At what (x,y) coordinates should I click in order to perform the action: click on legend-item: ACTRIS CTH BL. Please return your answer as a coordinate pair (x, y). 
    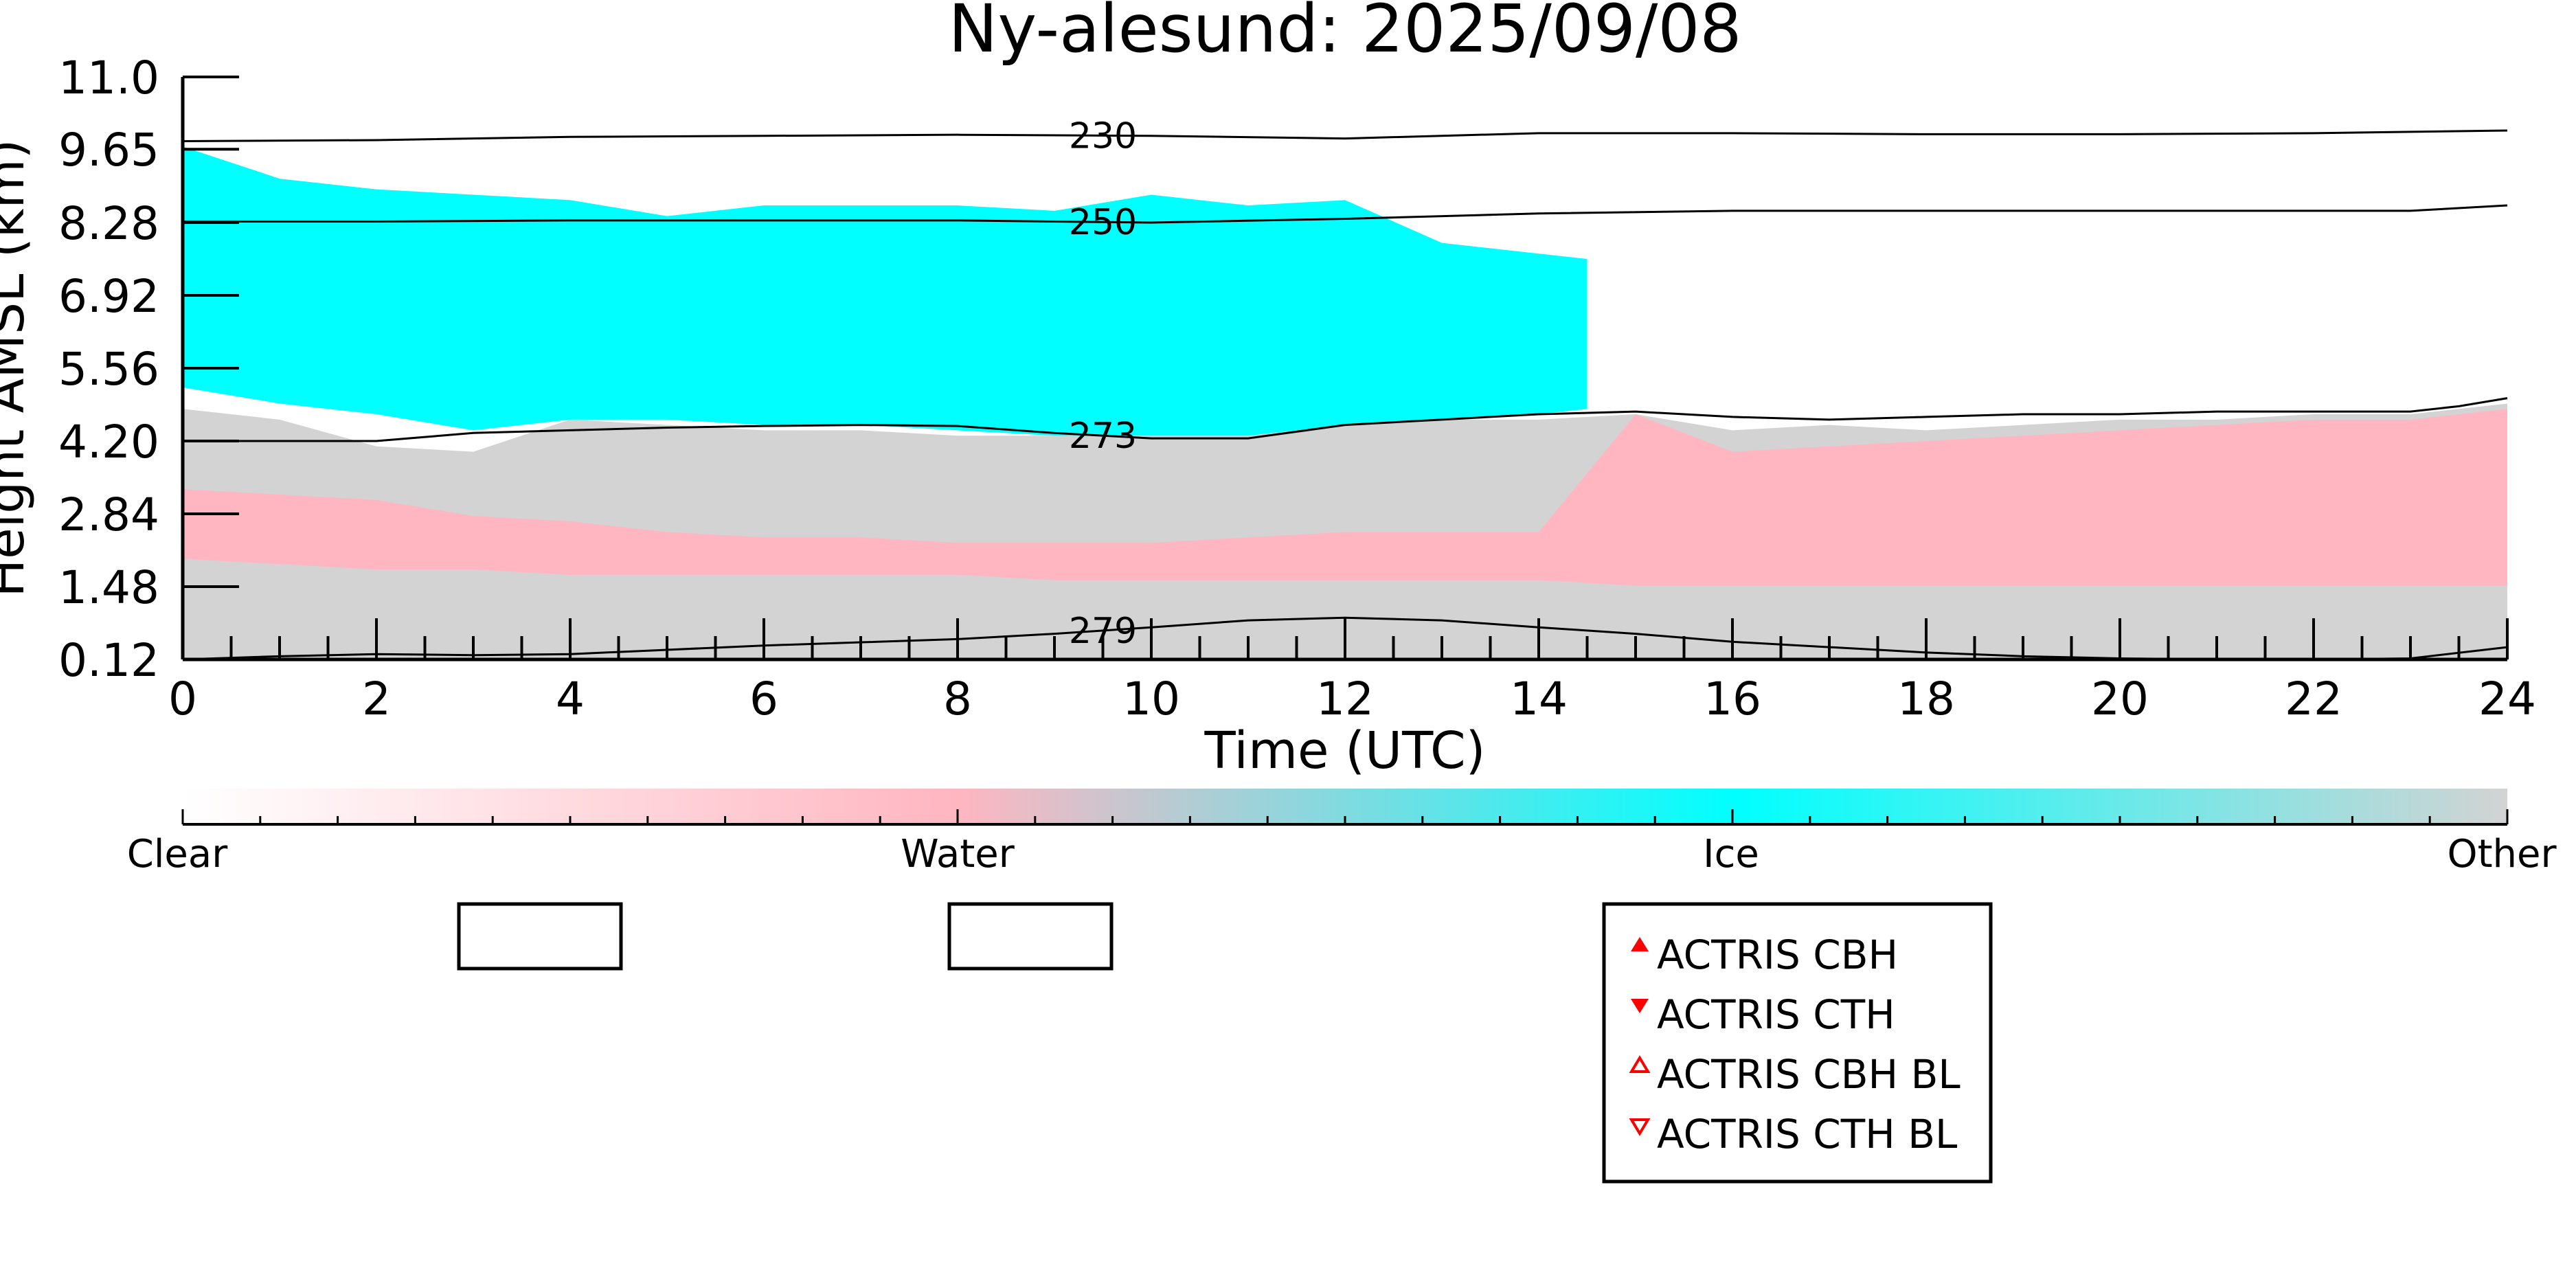
    Looking at the image, I should click on (1793, 1134).